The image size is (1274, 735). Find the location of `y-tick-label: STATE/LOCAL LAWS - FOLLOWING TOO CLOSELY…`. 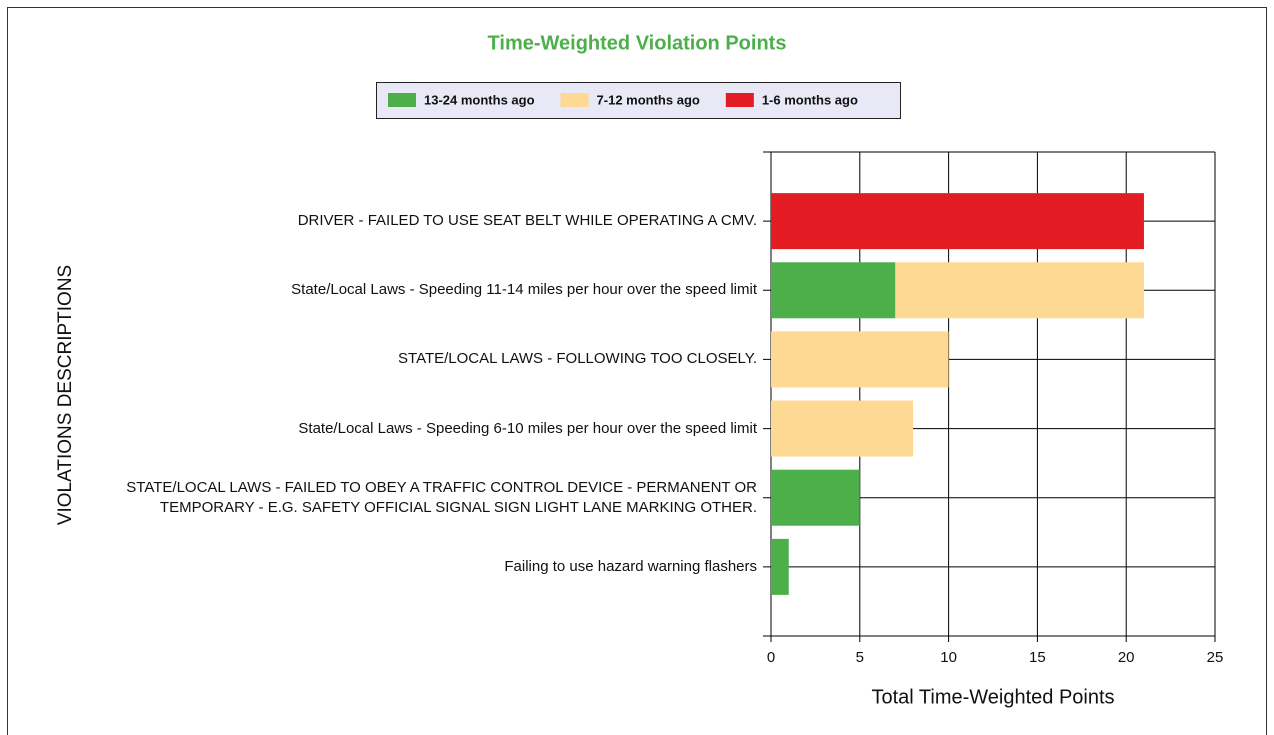

y-tick-label: STATE/LOCAL LAWS - FOLLOWING TOO CLOSELY… is located at coordinates (577, 359).